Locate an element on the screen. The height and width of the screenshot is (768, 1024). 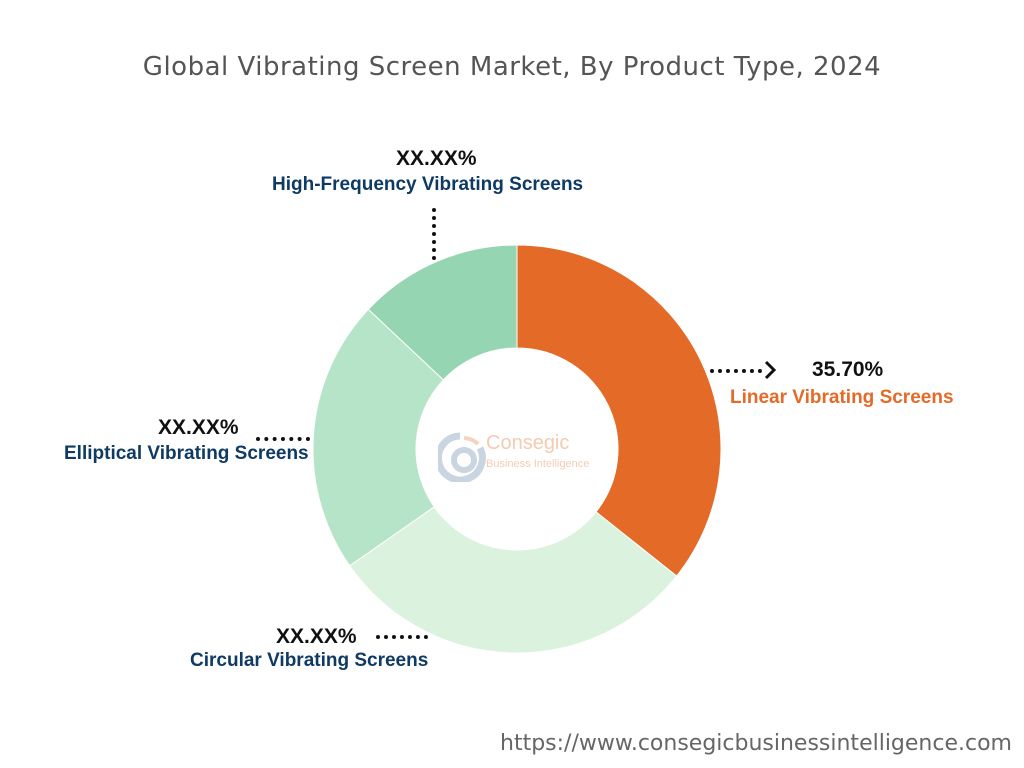
consegic-logo: Consegic Business Intelligence is located at coordinates (511, 458).